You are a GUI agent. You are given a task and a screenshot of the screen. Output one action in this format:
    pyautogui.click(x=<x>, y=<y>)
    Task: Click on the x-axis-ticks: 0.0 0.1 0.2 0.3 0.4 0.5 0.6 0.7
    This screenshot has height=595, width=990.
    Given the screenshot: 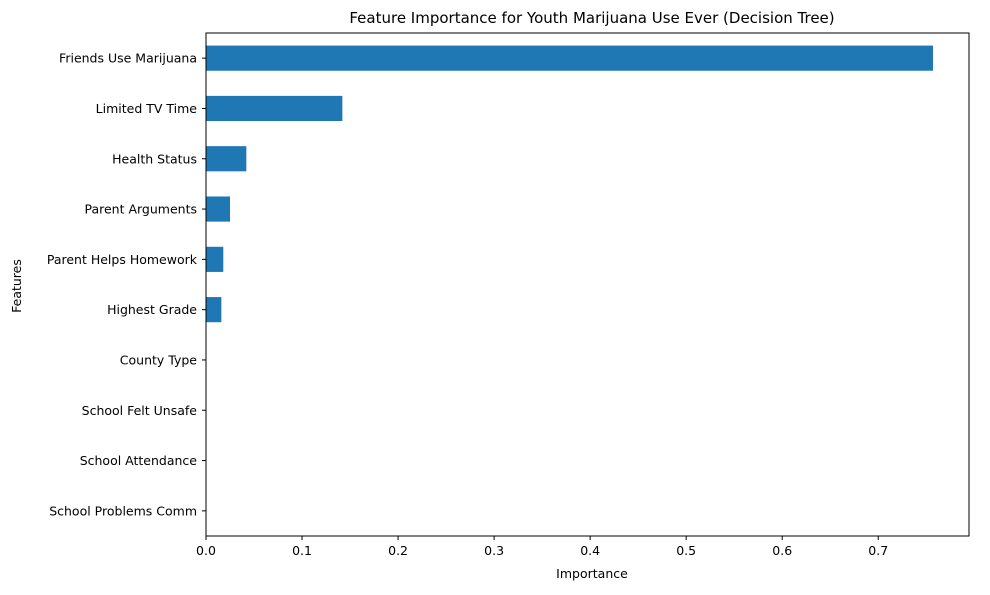 What is the action you would take?
    pyautogui.click(x=542, y=547)
    